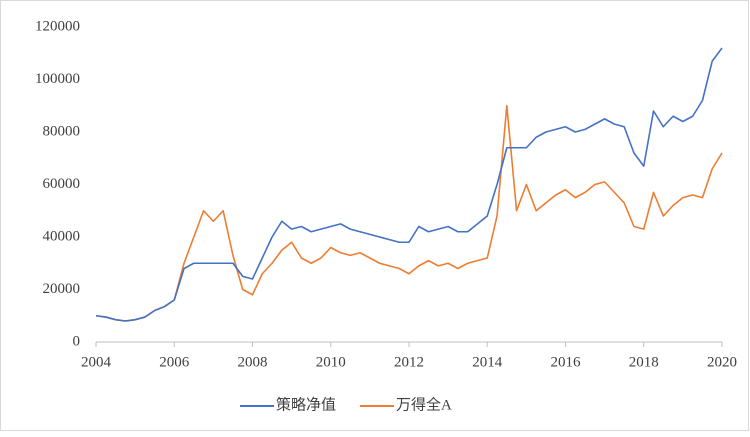 The height and width of the screenshot is (437, 750). Describe the element at coordinates (487, 362) in the screenshot. I see `x-tick-label: 2014` at that location.